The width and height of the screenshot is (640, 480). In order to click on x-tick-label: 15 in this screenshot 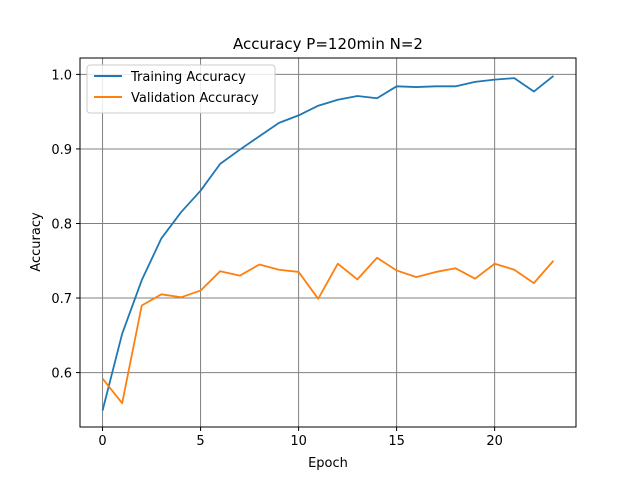, I will do `click(396, 441)`.